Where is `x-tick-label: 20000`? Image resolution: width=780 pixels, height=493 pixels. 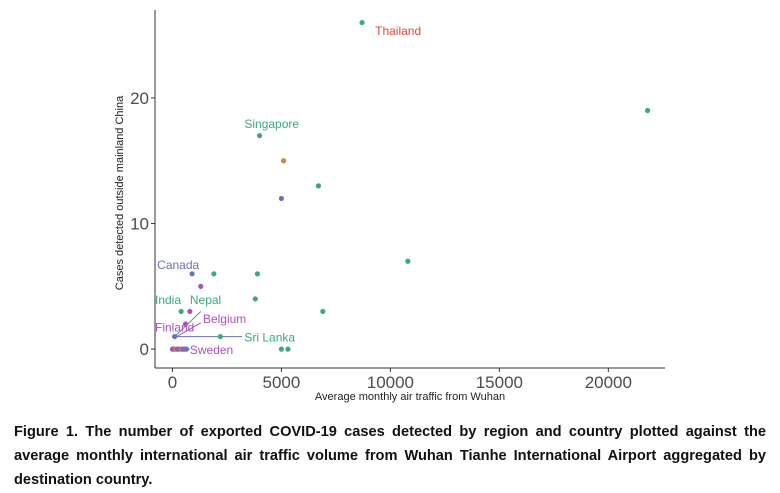
x-tick-label: 20000 is located at coordinates (608, 382).